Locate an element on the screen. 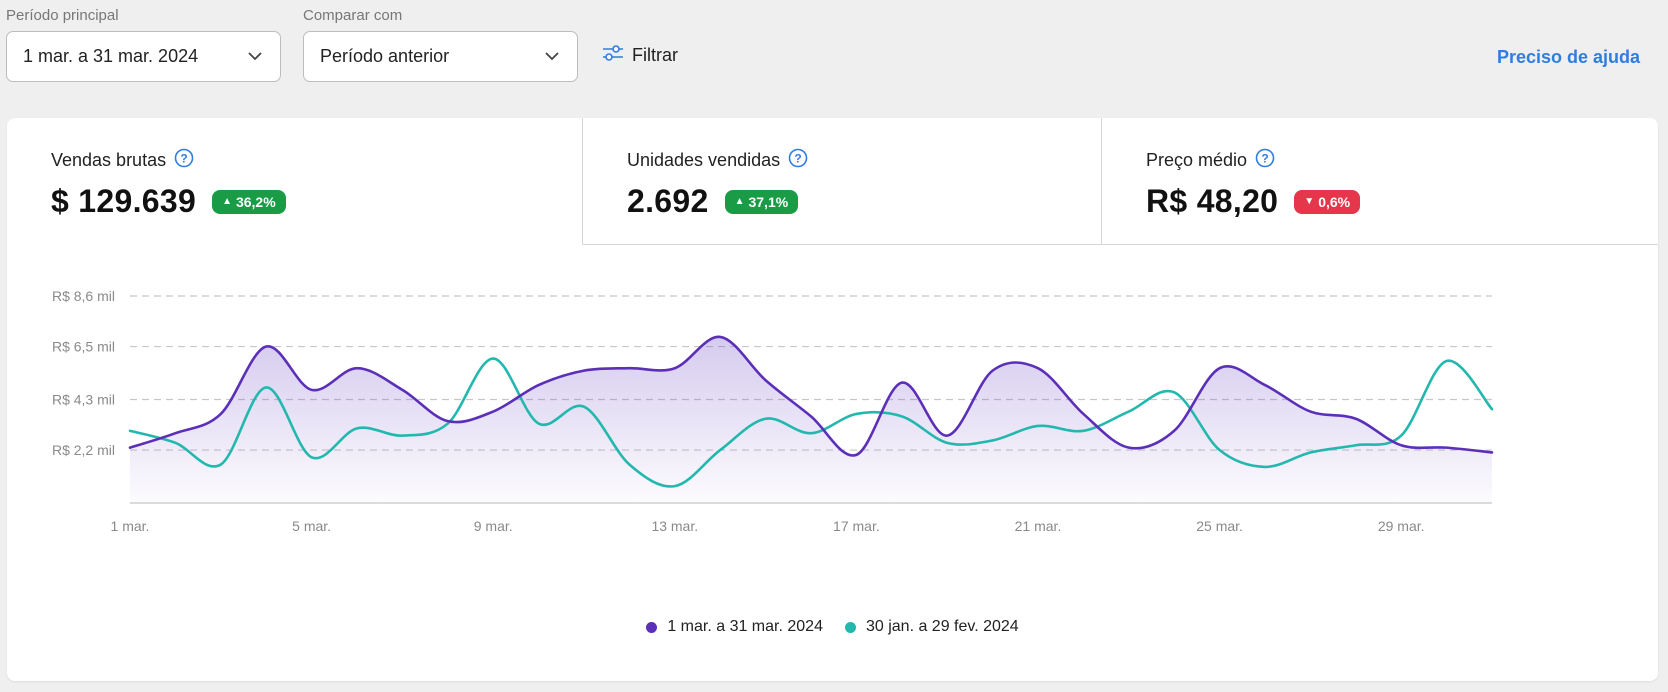 The height and width of the screenshot is (692, 1668). y-tick-label: R$ 6,5 mil is located at coordinates (83, 347).